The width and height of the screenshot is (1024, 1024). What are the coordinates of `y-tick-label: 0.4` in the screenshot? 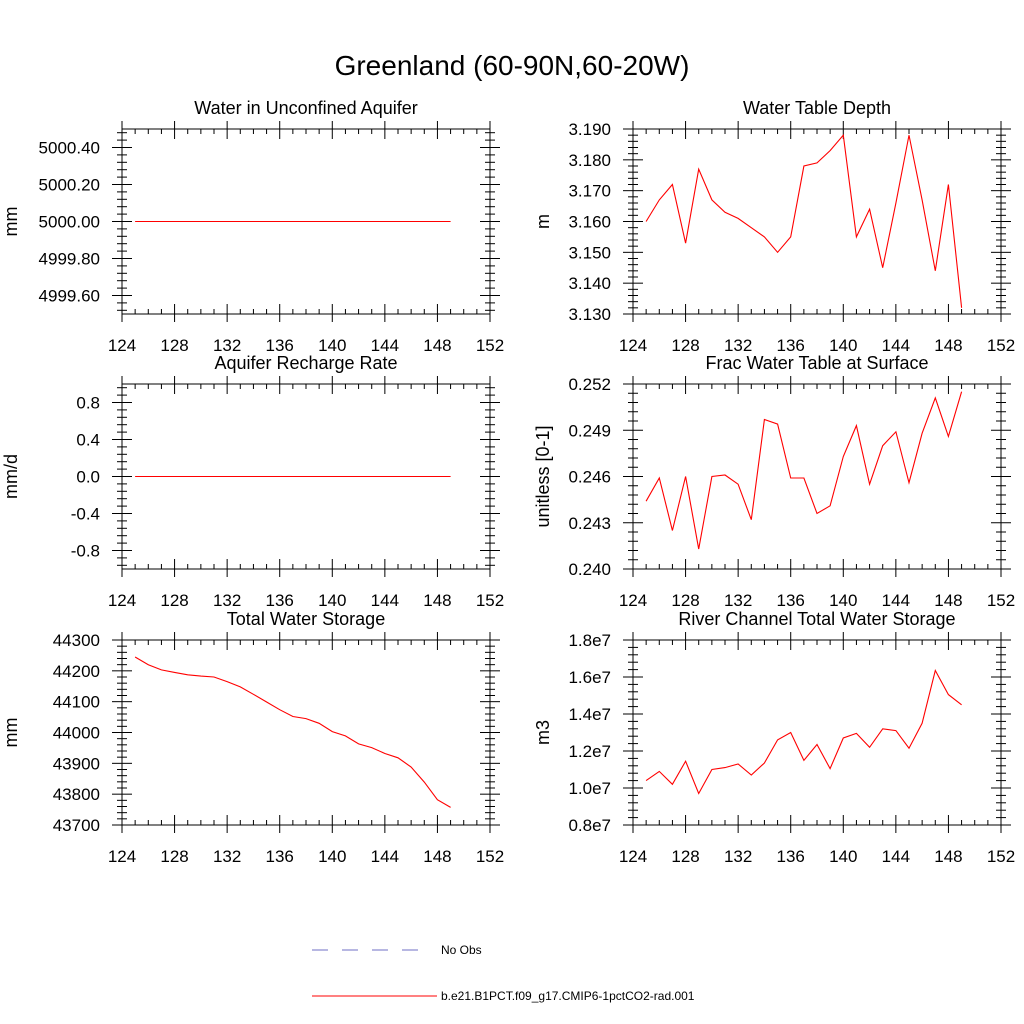 It's located at (88, 440).